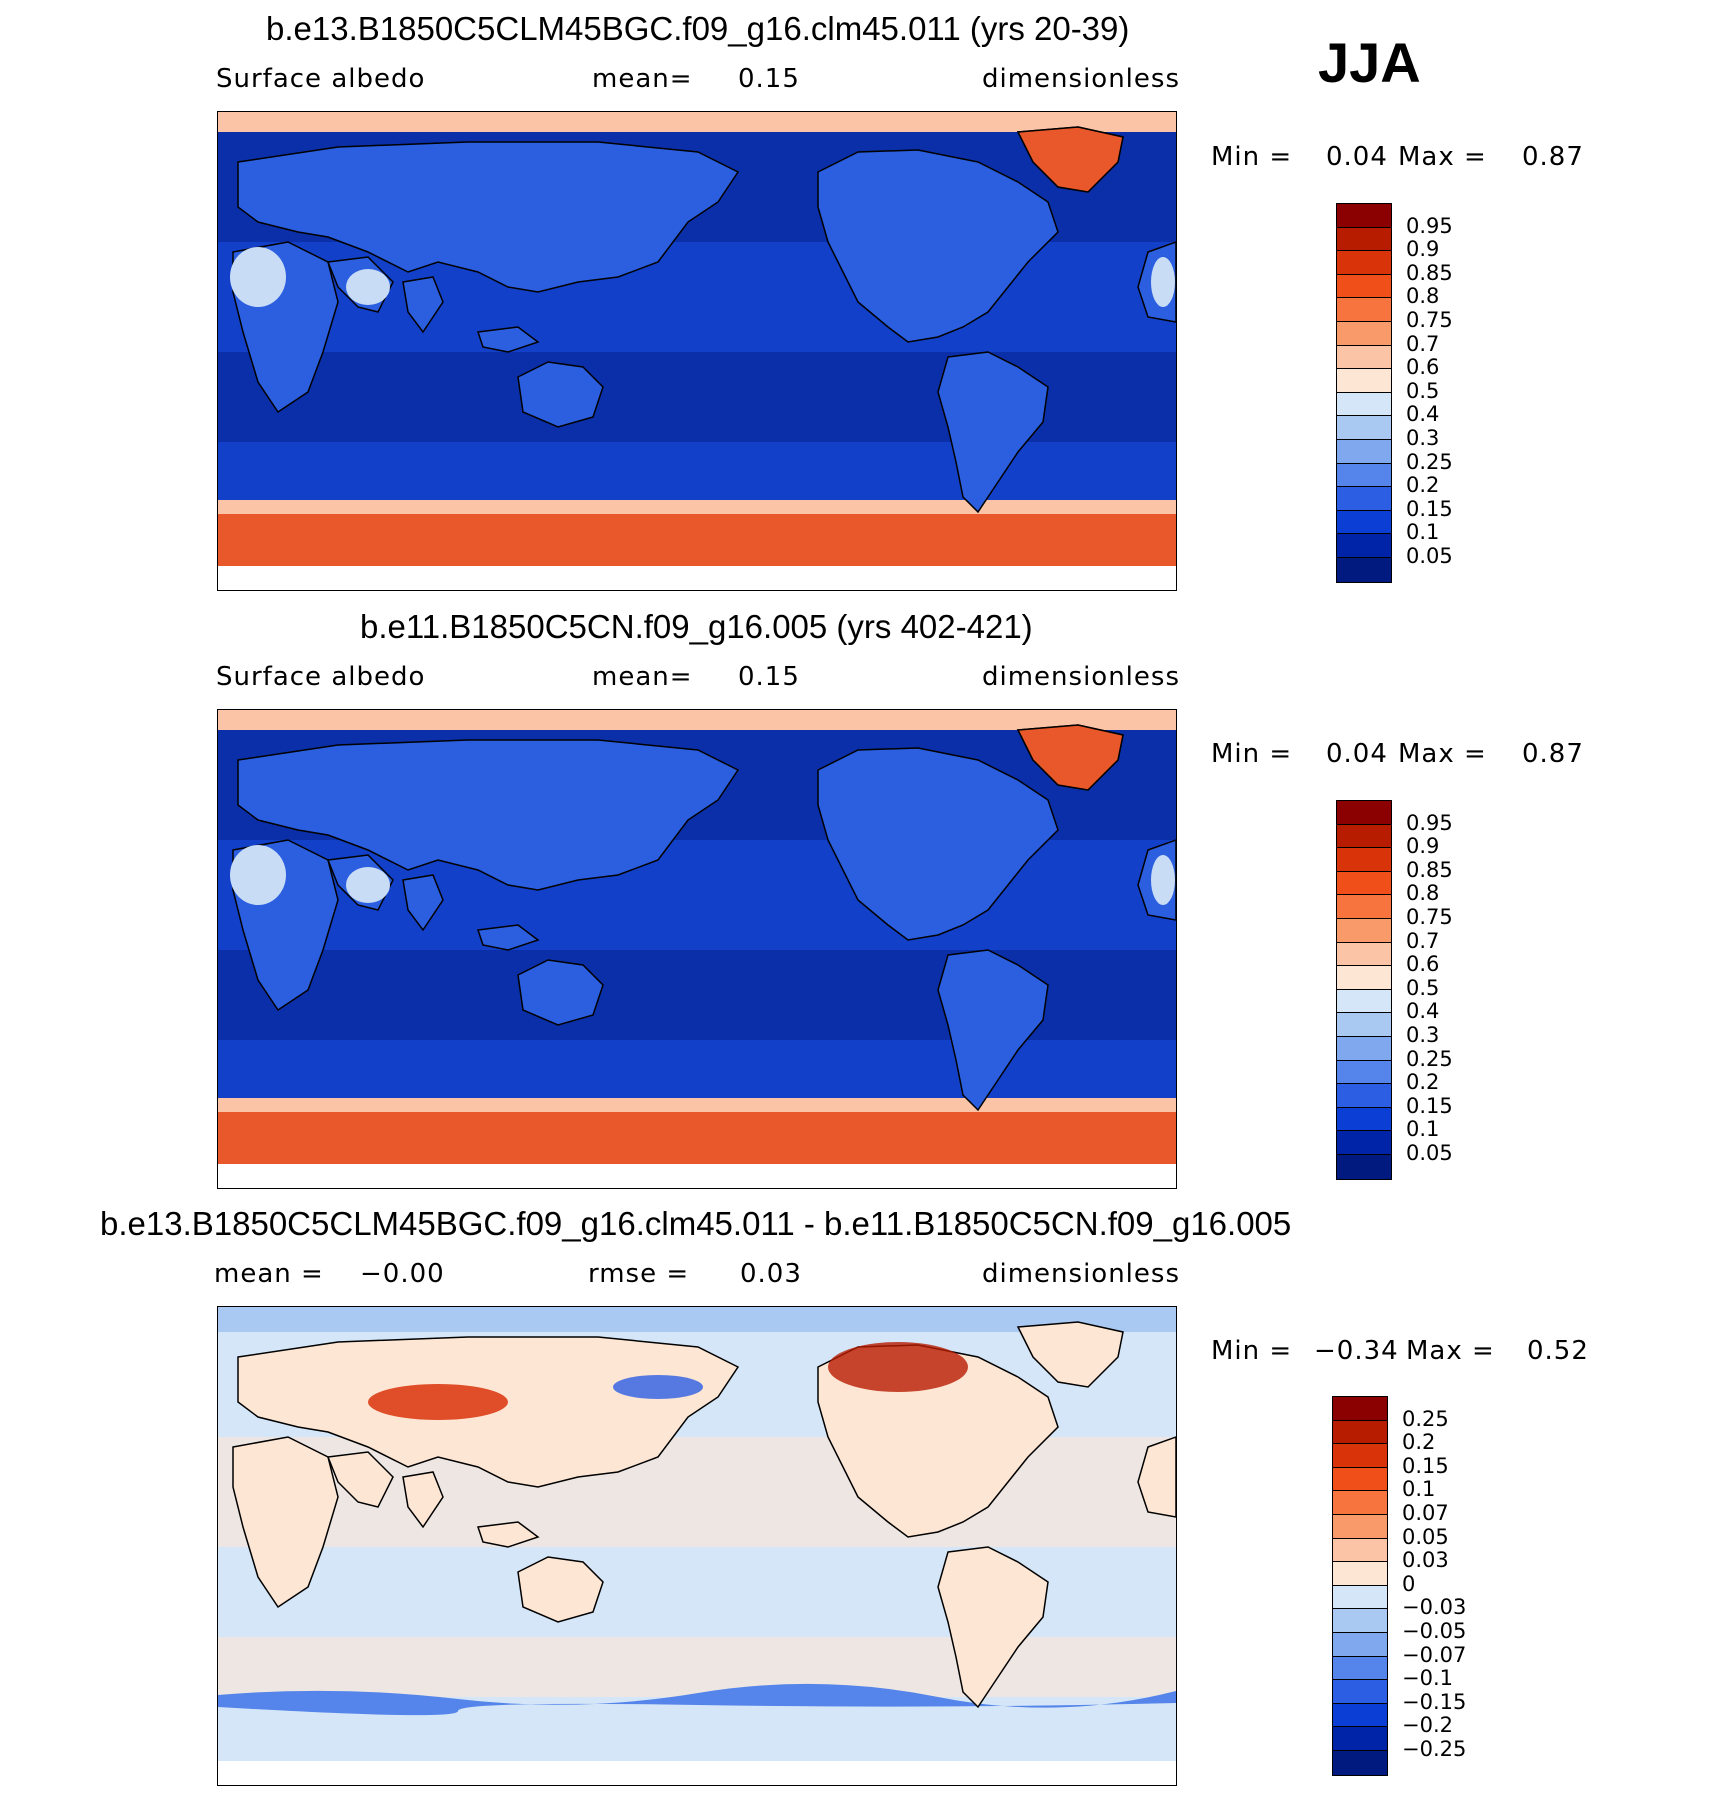 Image resolution: width=1710 pixels, height=1803 pixels. Describe the element at coordinates (1409, 1583) in the screenshot. I see `colorbar-tick-label: 0` at that location.